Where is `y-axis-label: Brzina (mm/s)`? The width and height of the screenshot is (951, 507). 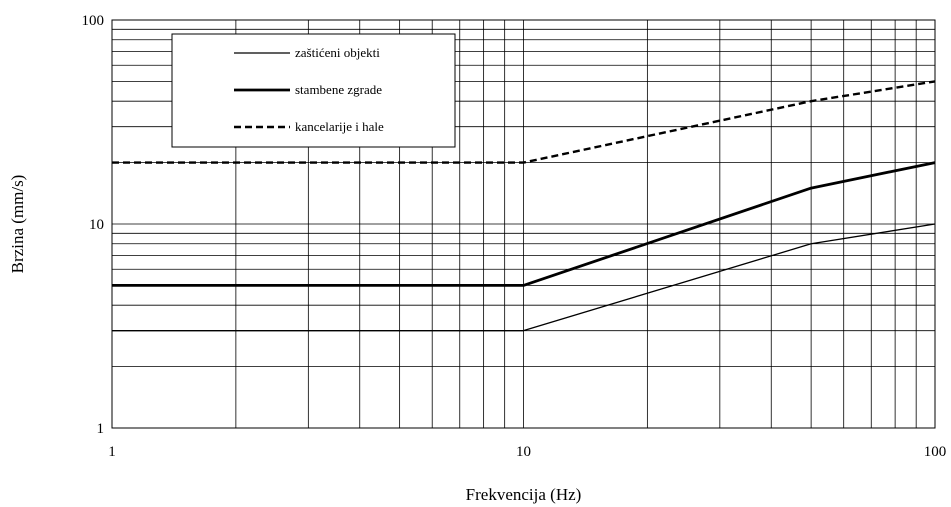
y-axis-label: Brzina (mm/s) is located at coordinates (17, 224).